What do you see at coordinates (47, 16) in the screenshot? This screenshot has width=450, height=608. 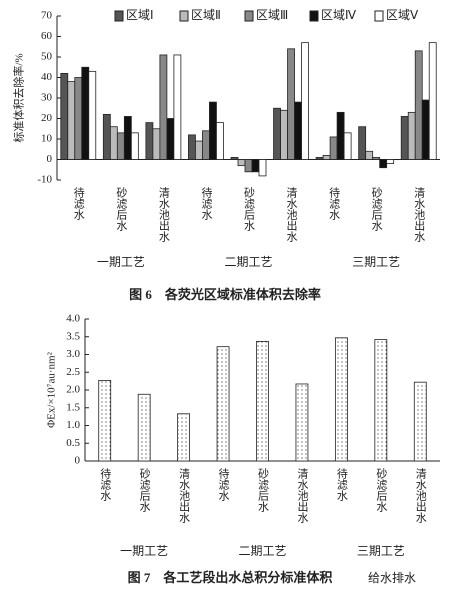 I see `y-tick-label: 70` at bounding box center [47, 16].